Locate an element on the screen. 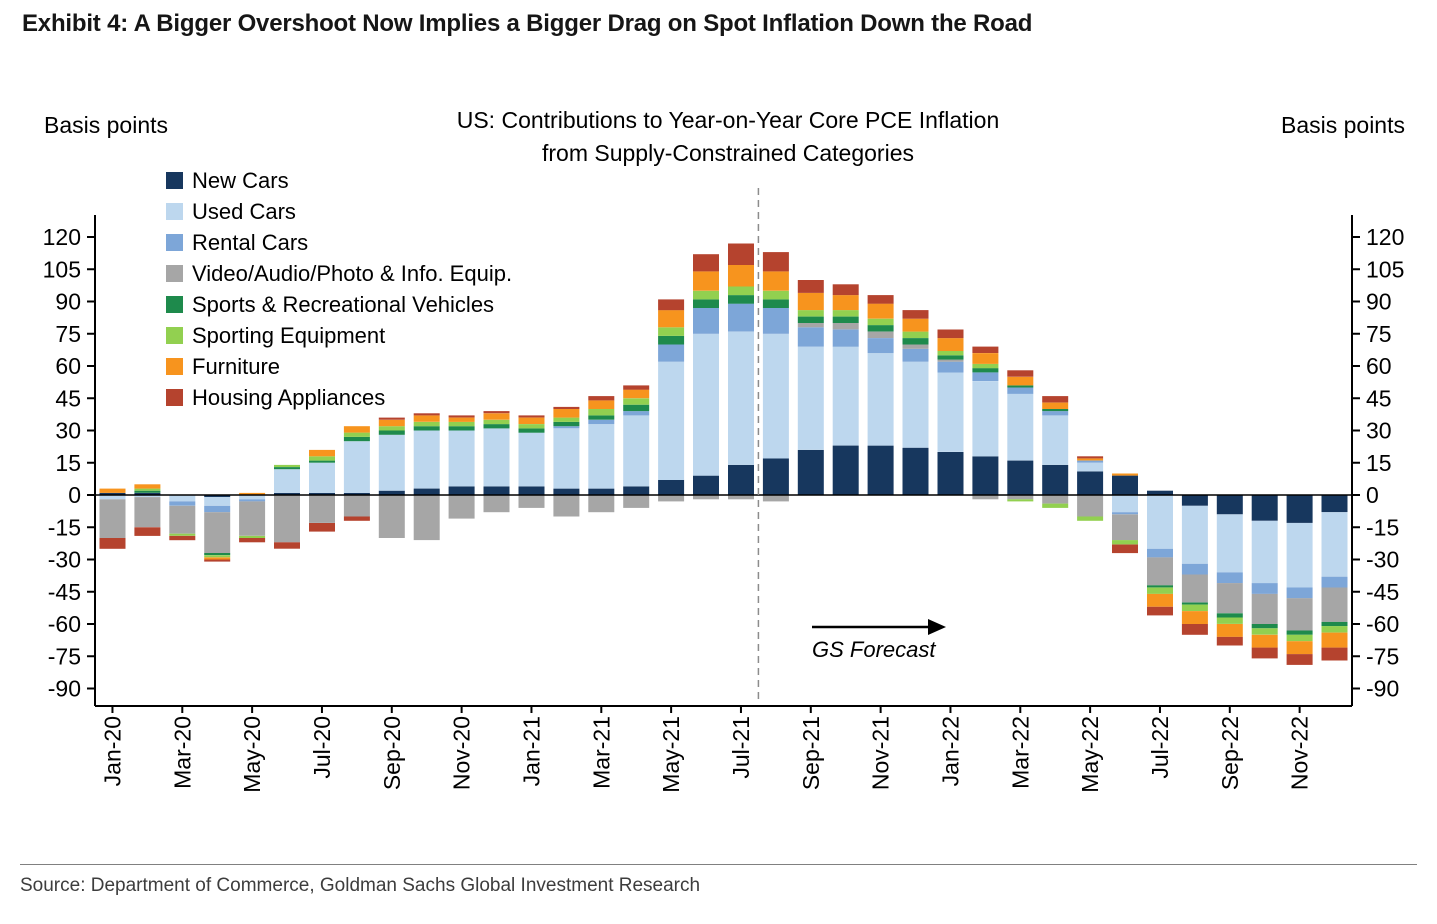 This screenshot has width=1437, height=924. y-tick-label-left: -30 is located at coordinates (64, 560).